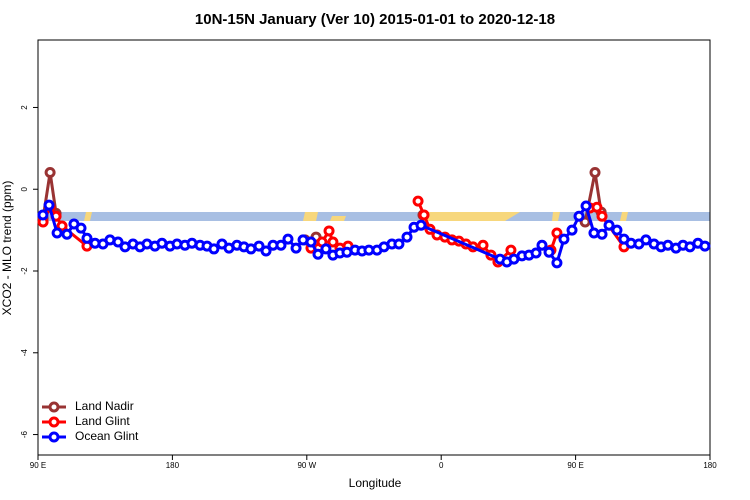 The height and width of the screenshot is (500, 750). Describe the element at coordinates (107, 436) in the screenshot. I see `legend-label: Ocean Glint` at that location.